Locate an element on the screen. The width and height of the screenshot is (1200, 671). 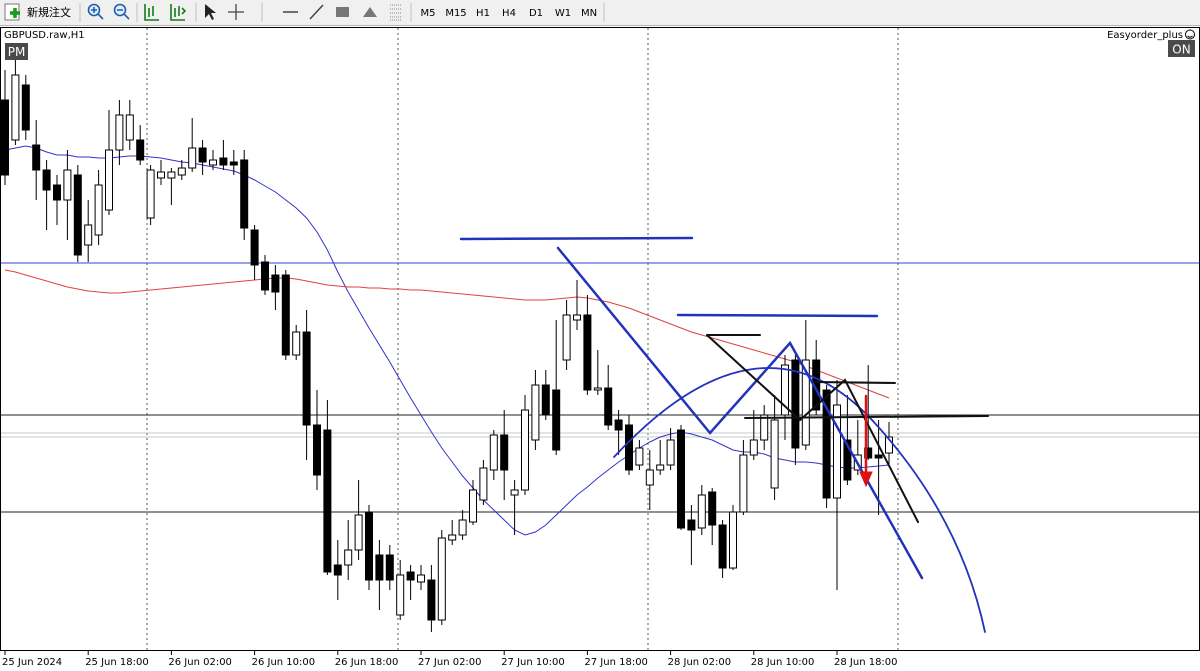
drawn-zigzag is located at coordinates (812, 428).